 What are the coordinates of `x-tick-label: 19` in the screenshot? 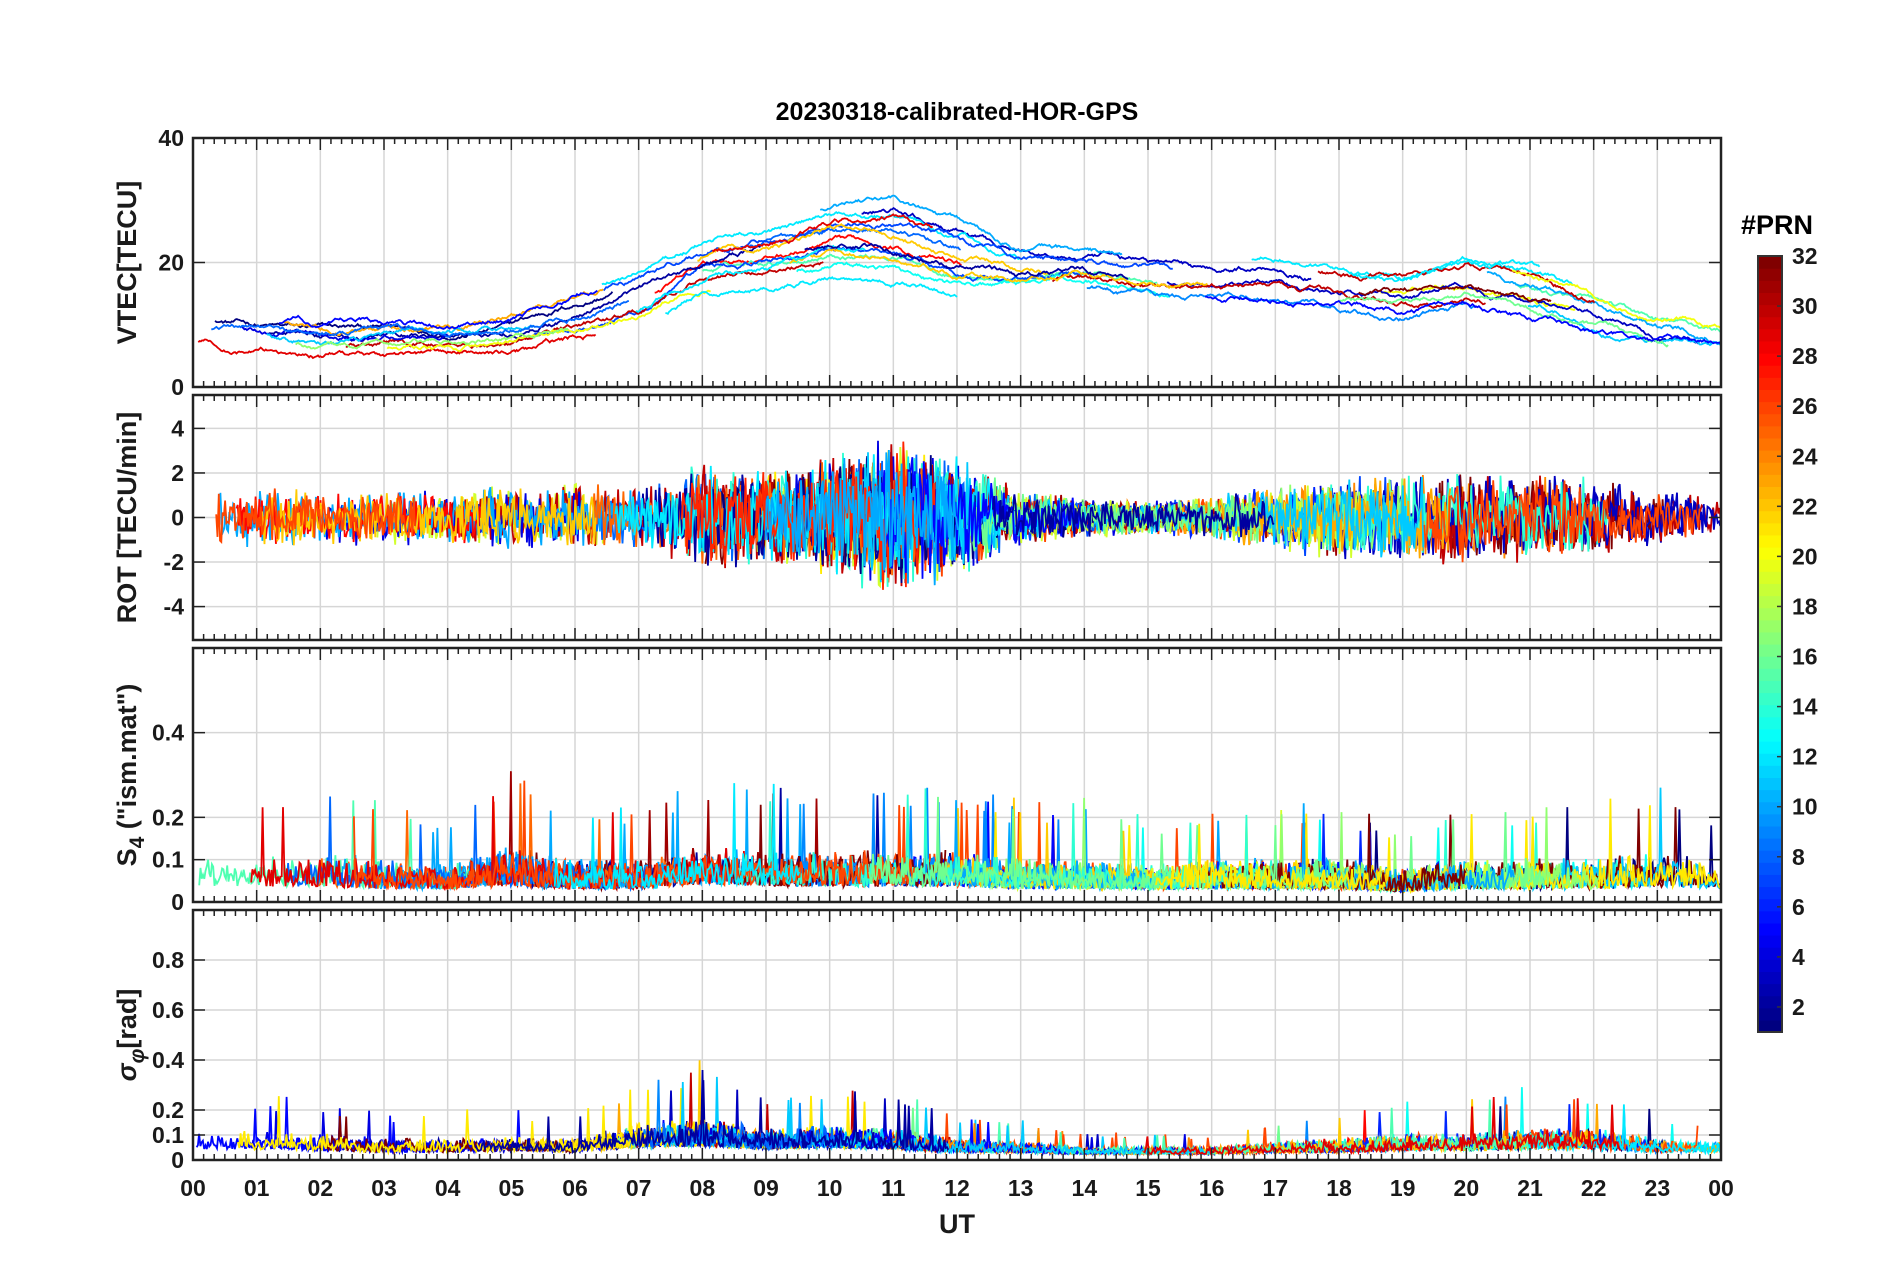 It's located at (1403, 1188).